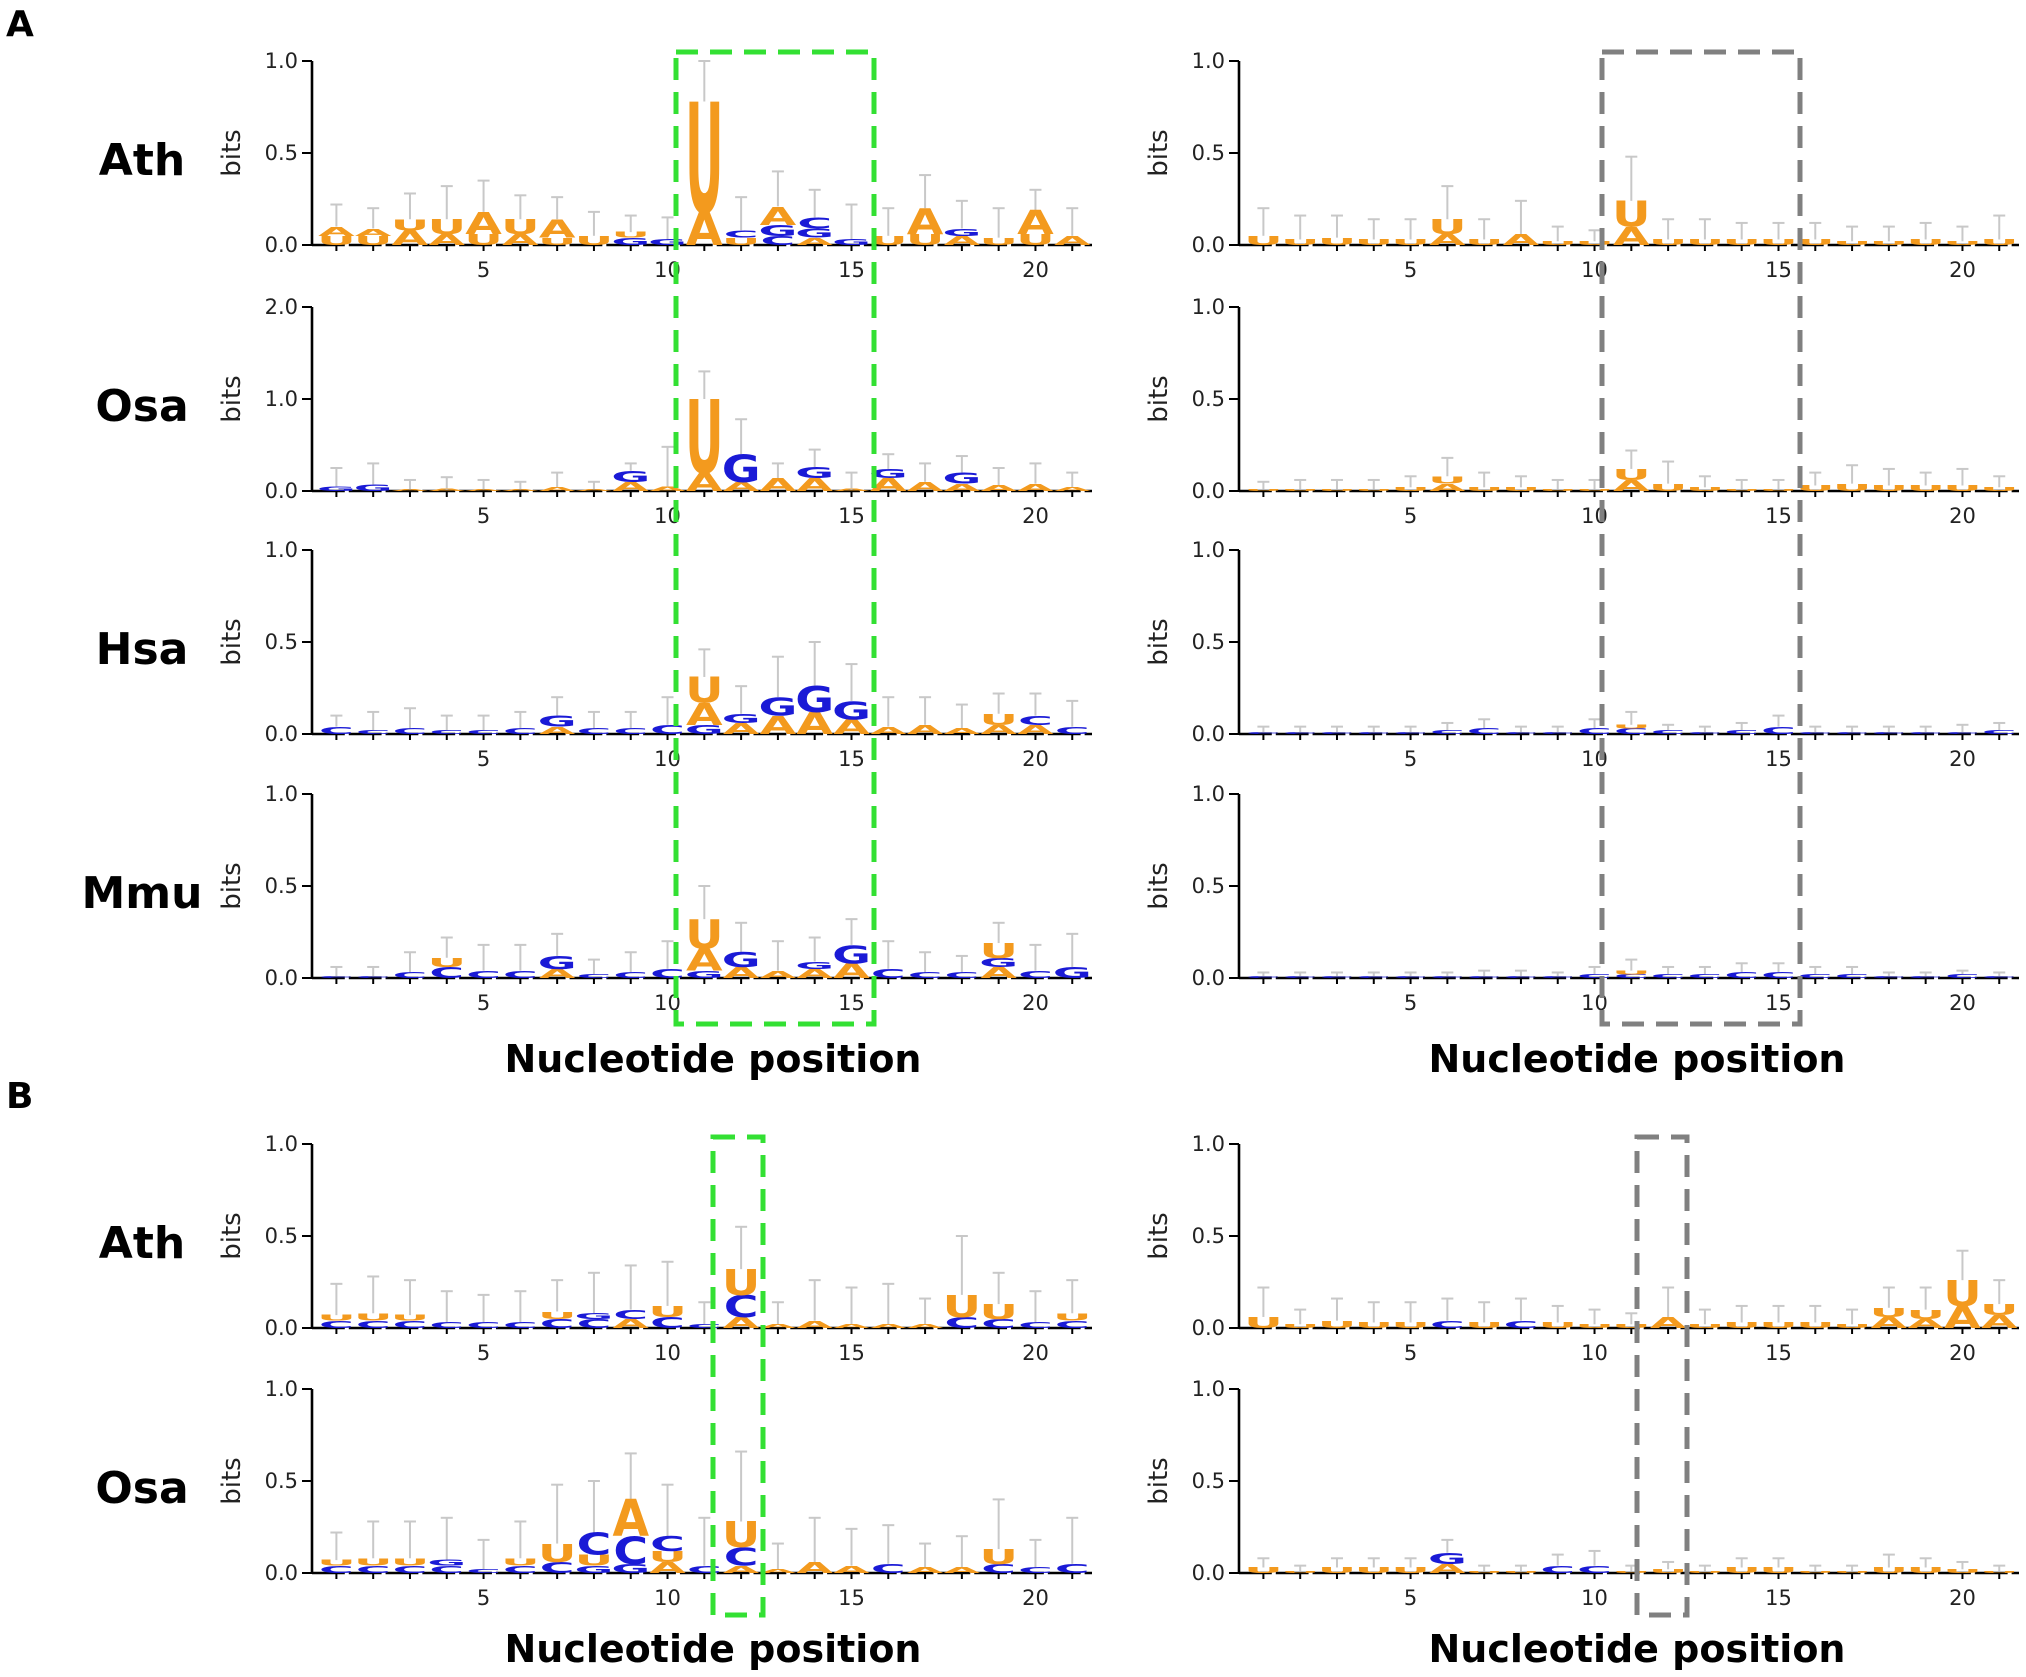 This screenshot has width=2026, height=1677. I want to click on logo-b-left-osa-y-axis-label: bits, so click(232, 1480).